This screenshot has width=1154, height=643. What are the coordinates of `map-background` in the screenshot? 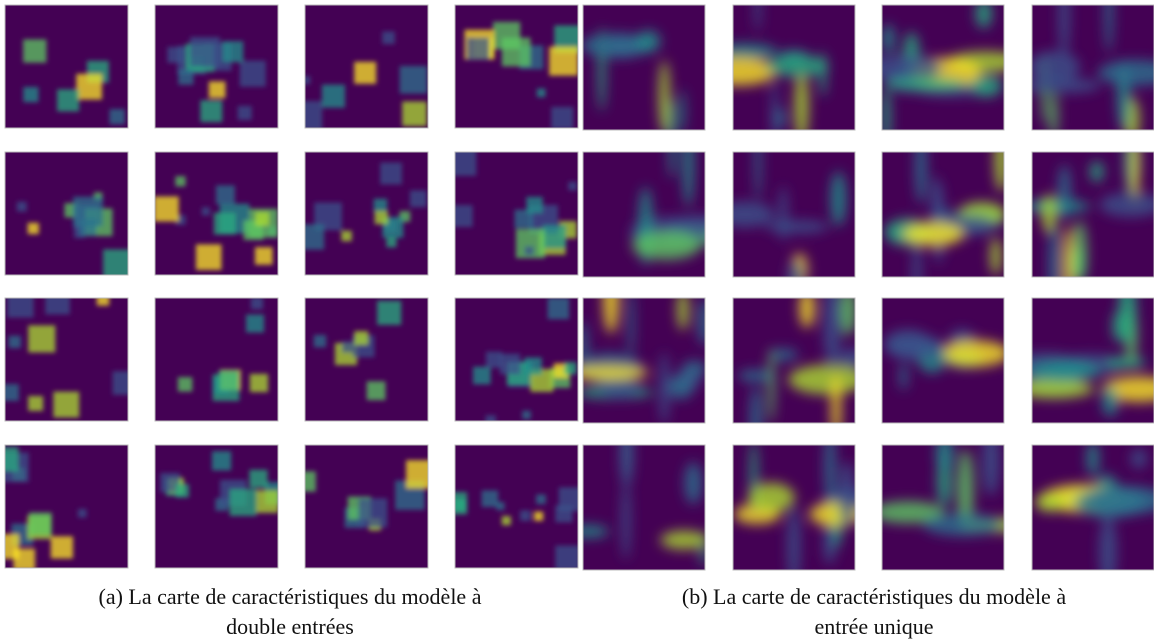 It's located at (366, 359).